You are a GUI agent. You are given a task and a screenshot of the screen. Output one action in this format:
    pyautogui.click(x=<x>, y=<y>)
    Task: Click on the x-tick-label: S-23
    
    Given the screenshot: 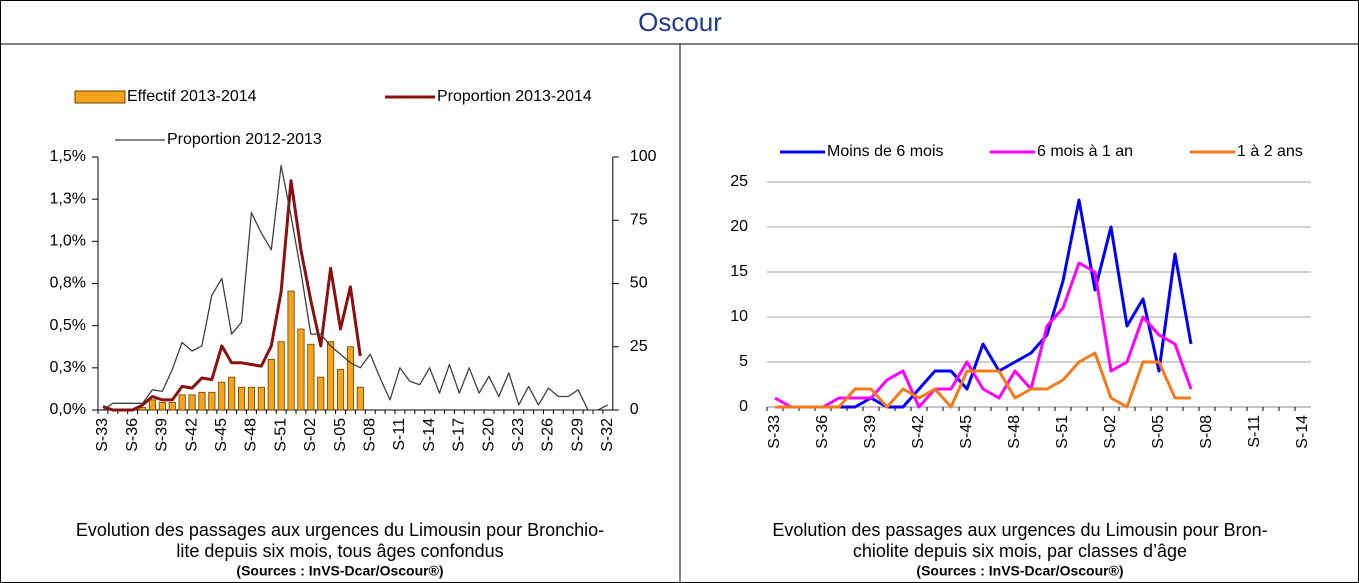 What is the action you would take?
    pyautogui.click(x=518, y=435)
    